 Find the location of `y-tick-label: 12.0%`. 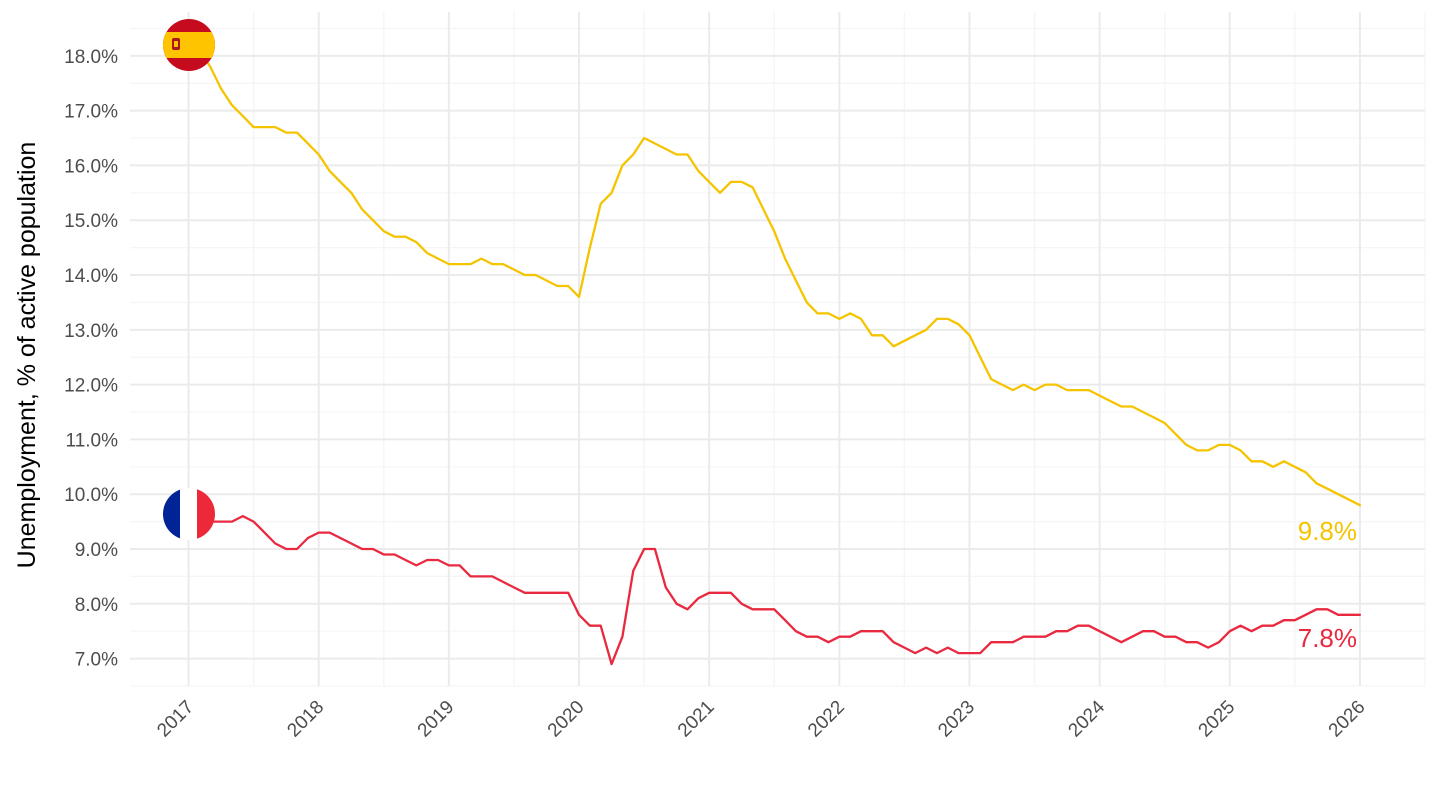

y-tick-label: 12.0% is located at coordinates (91, 386).